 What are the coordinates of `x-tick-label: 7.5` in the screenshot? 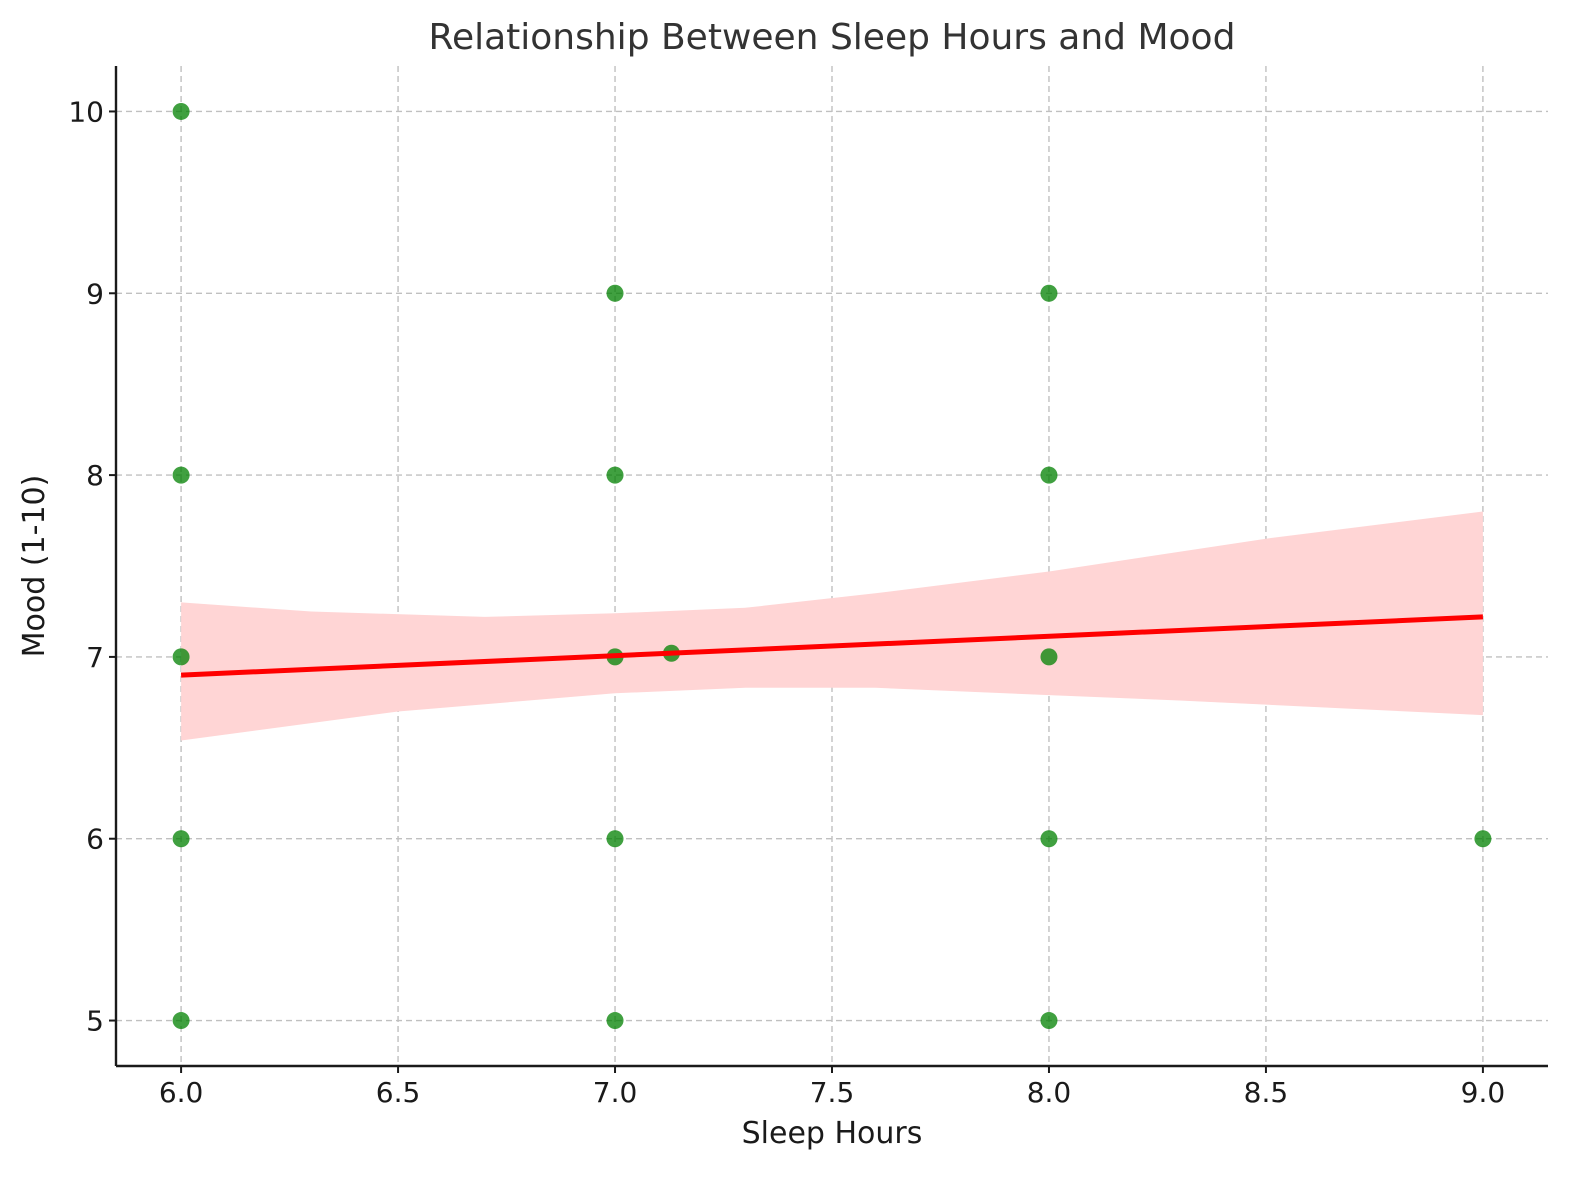 It's located at (832, 1092).